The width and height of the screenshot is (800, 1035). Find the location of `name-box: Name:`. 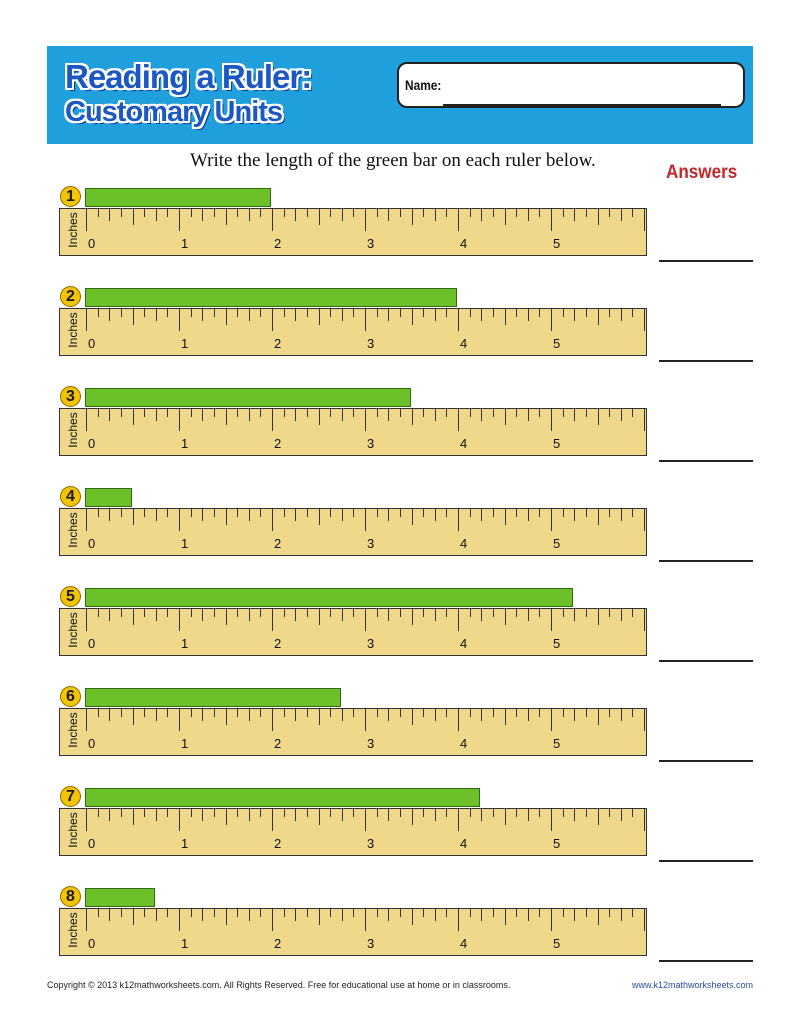

name-box: Name: is located at coordinates (571, 85).